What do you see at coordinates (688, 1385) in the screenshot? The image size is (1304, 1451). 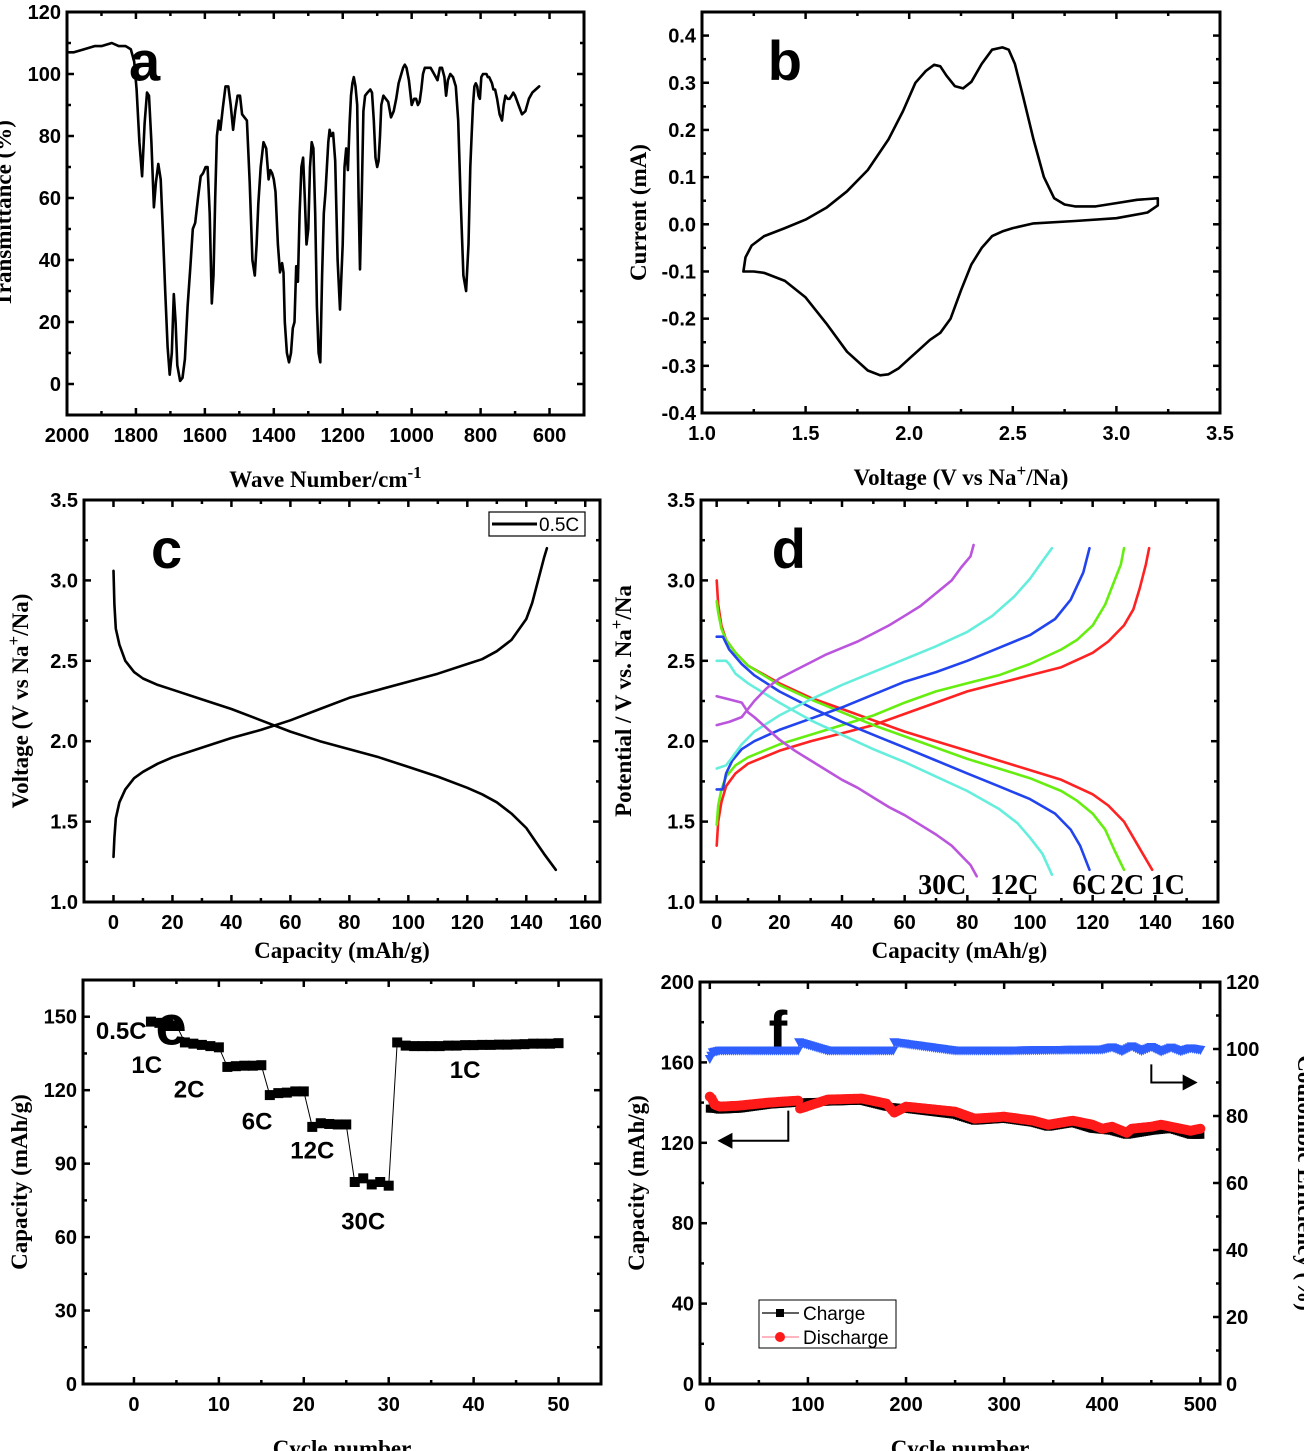 I see `y-tick-label: 0` at bounding box center [688, 1385].